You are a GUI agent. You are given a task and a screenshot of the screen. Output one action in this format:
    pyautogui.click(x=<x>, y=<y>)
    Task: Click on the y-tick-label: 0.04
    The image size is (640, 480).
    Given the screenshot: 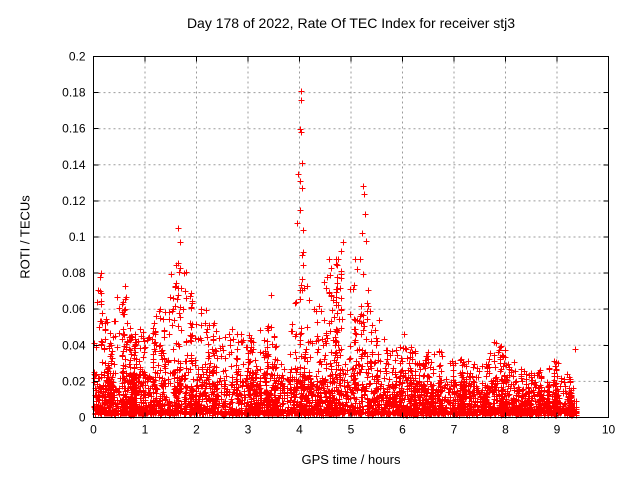 What is the action you would take?
    pyautogui.click(x=74, y=345)
    